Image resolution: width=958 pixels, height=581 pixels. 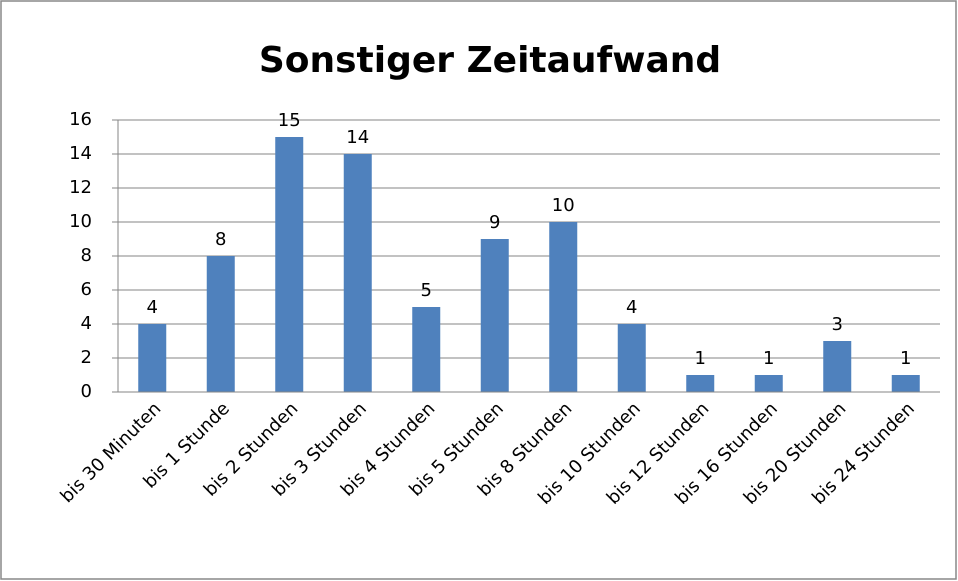 I want to click on data-label: 5, so click(x=426, y=290).